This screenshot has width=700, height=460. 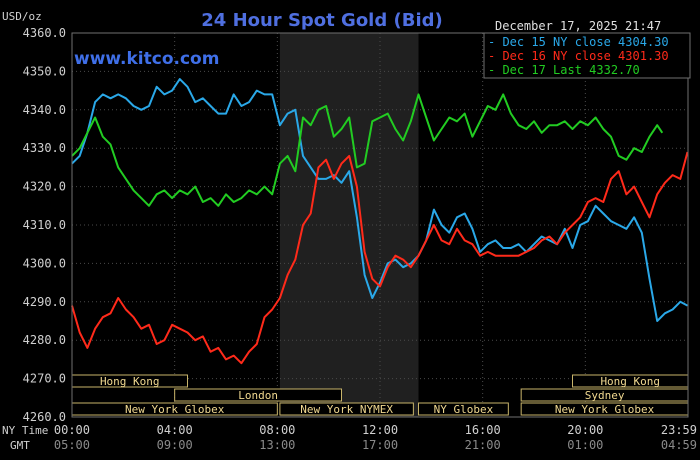 I want to click on y-tick-label: 4330.0, so click(x=44, y=148).